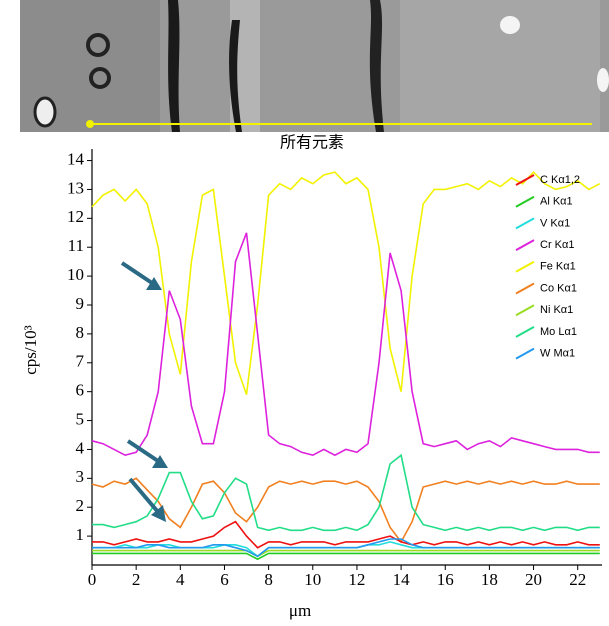 The height and width of the screenshot is (626, 609). What do you see at coordinates (577, 579) in the screenshot?
I see `x-tick-label: 22` at bounding box center [577, 579].